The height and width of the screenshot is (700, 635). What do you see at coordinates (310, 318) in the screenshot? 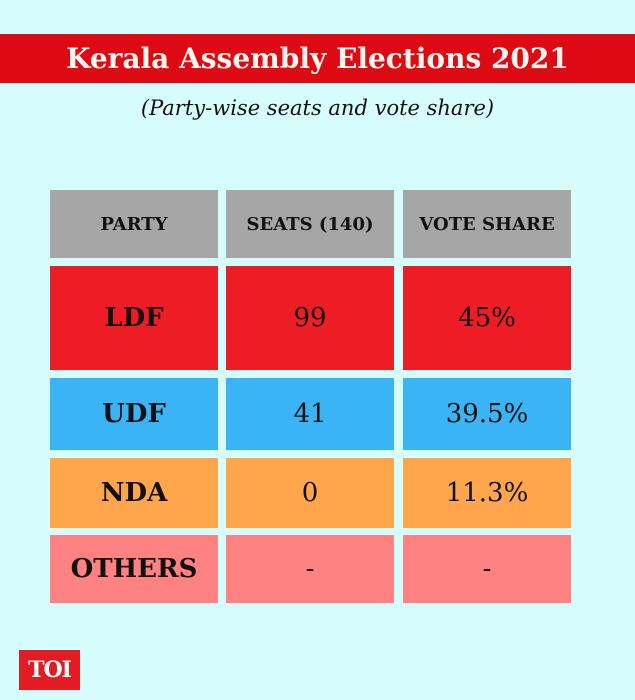
I see `cell-ldf-seats: 99` at bounding box center [310, 318].